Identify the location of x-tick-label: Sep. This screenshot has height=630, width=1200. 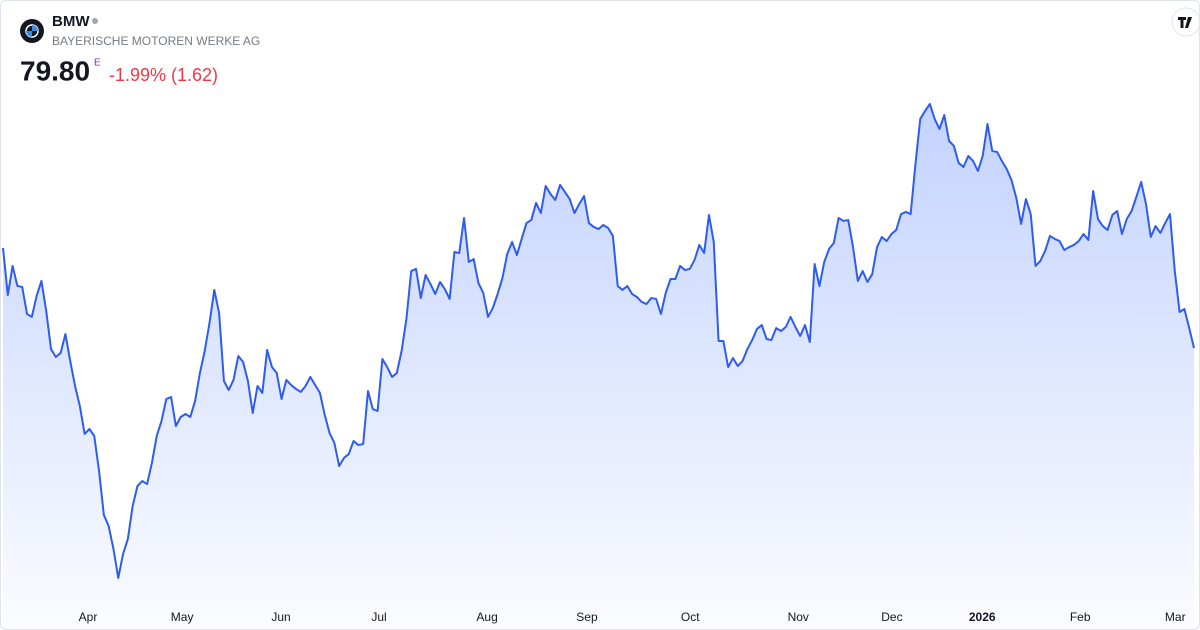
(587, 617).